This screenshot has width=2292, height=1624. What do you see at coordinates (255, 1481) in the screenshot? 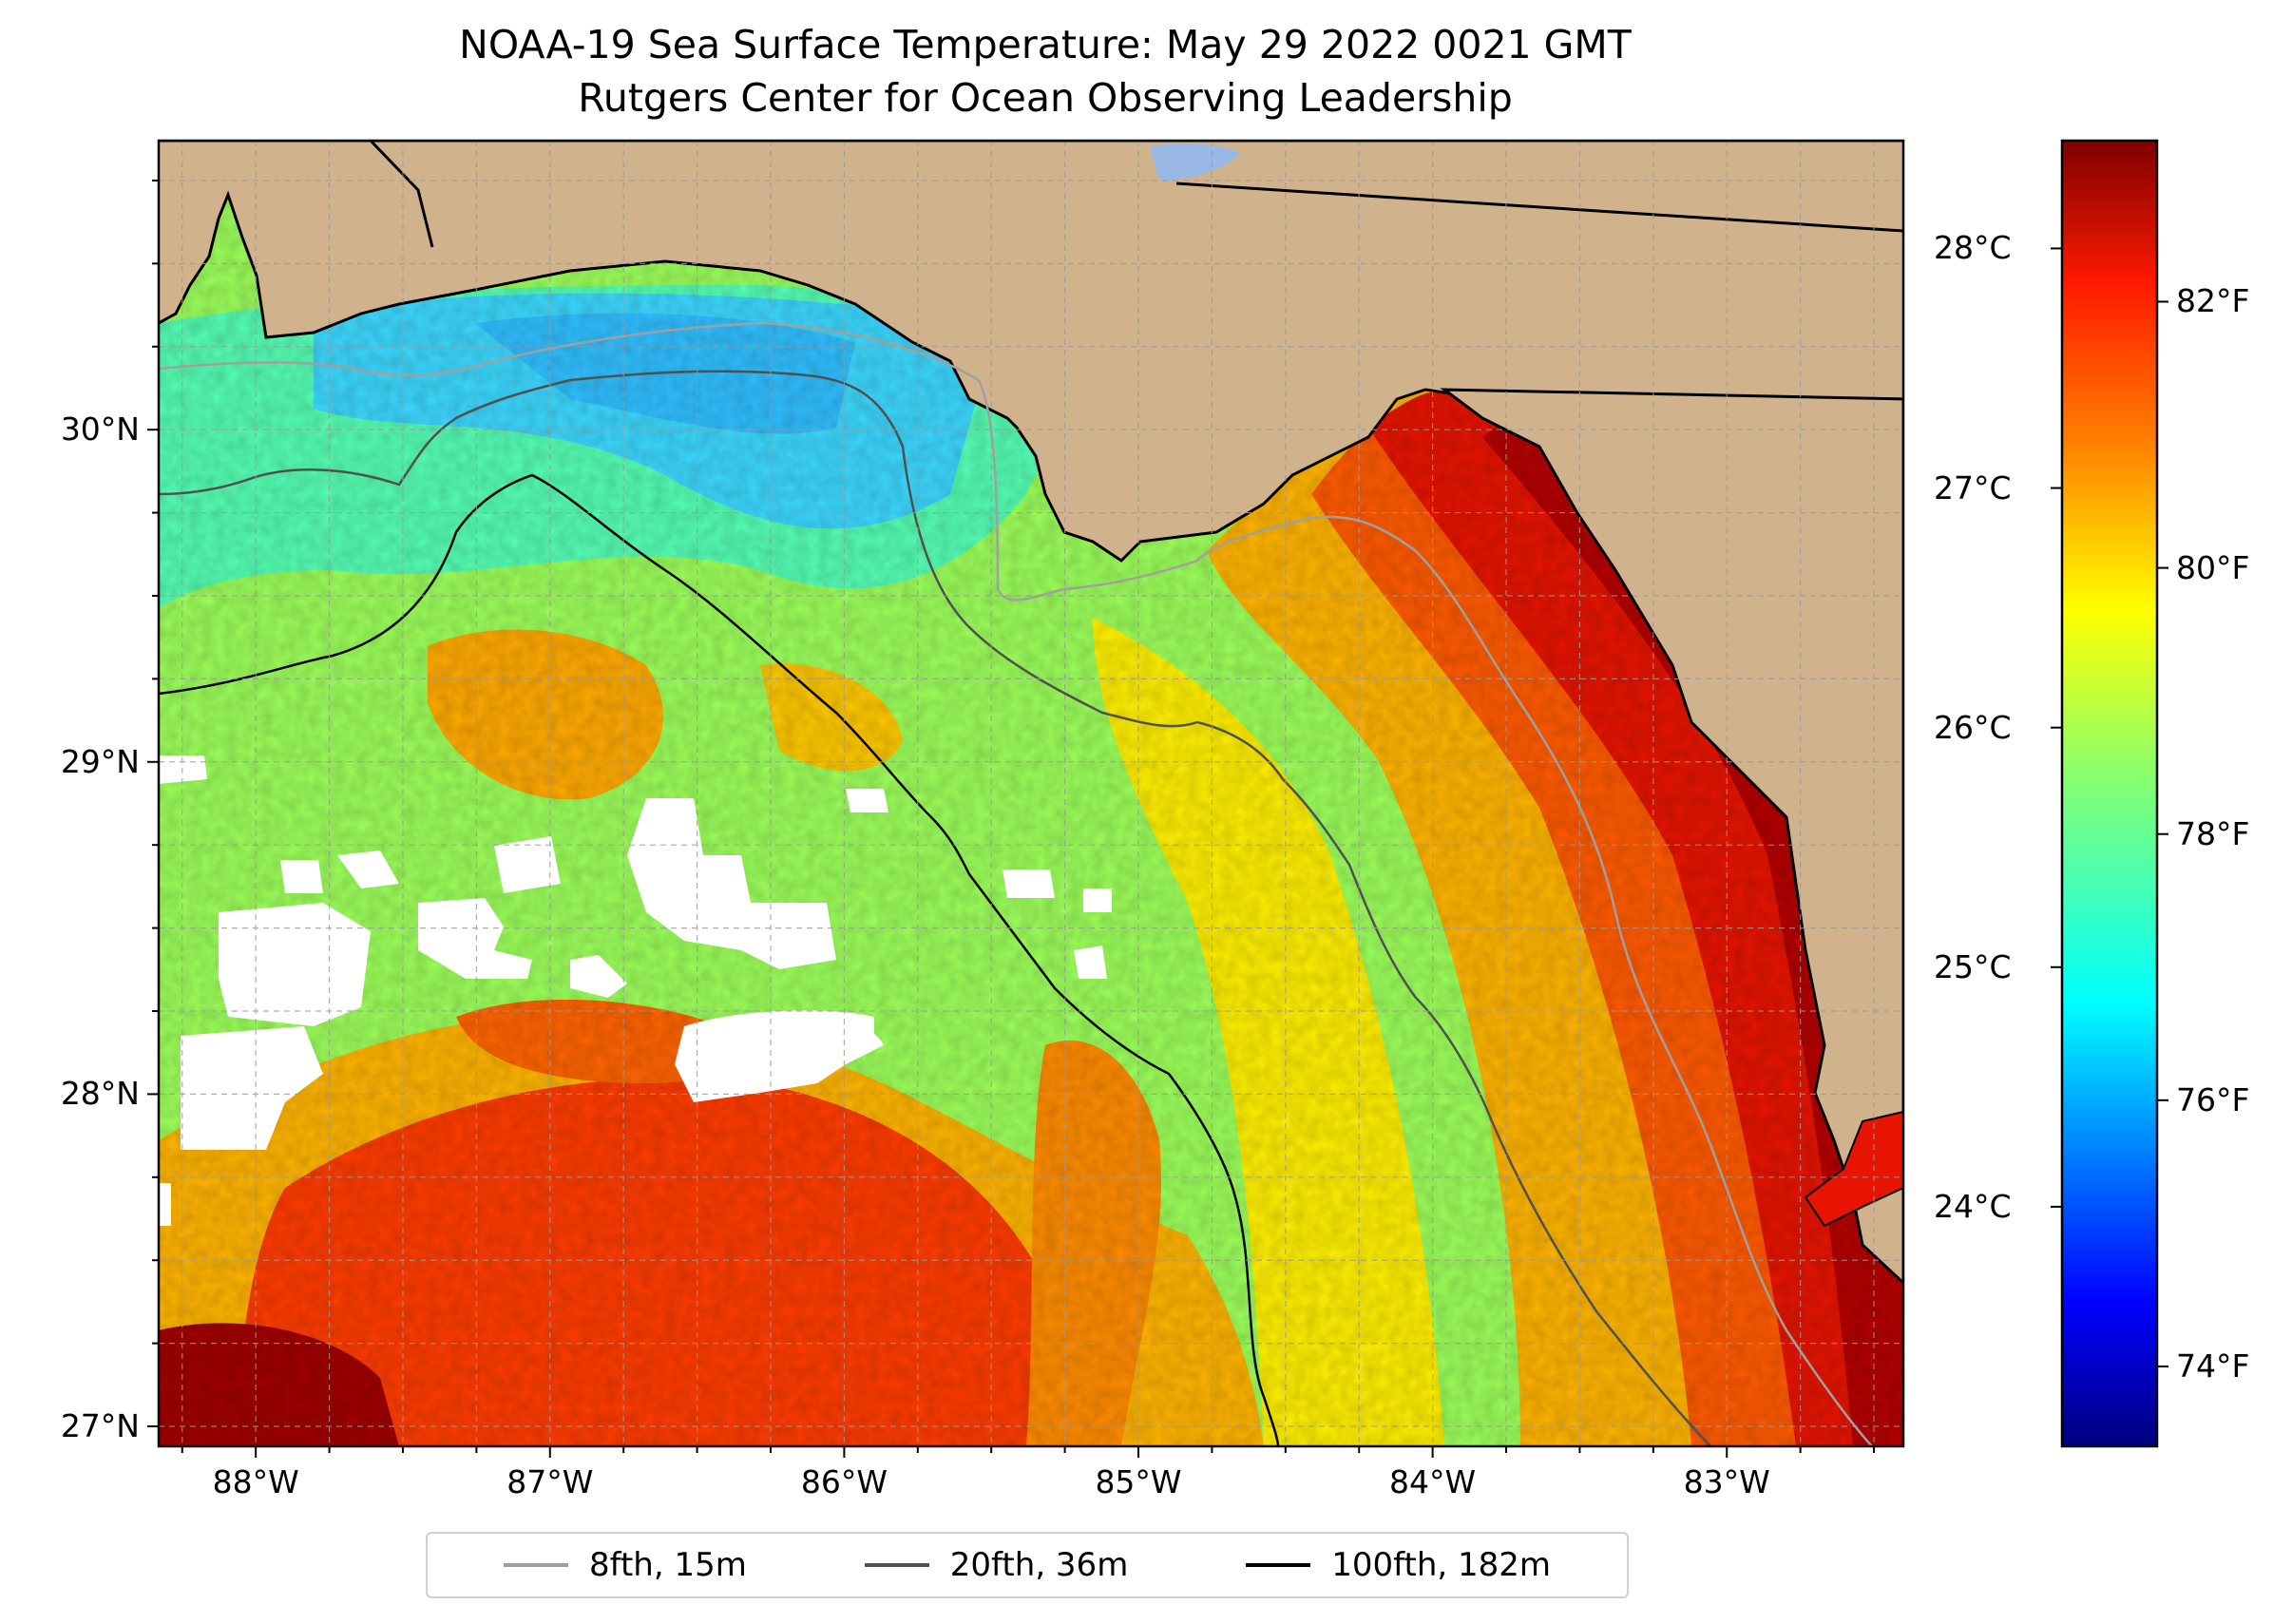
I see `longitude-label: 88°W` at bounding box center [255, 1481].